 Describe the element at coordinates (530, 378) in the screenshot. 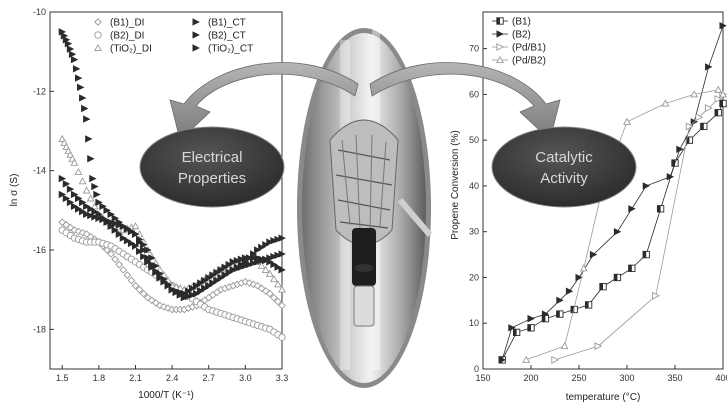

I see `x-tick-label: 200` at that location.